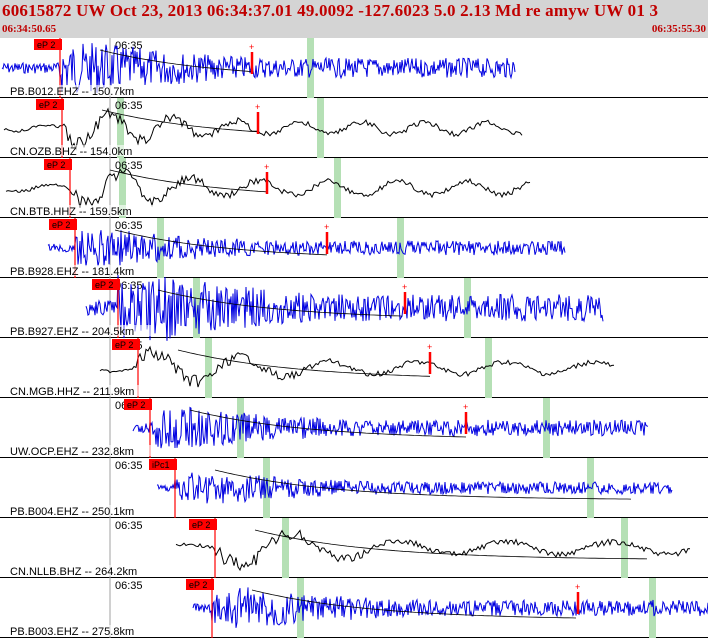 The height and width of the screenshot is (638, 708). I want to click on station-label: PB.B004.EHZ -- 250.1km, so click(72, 512).